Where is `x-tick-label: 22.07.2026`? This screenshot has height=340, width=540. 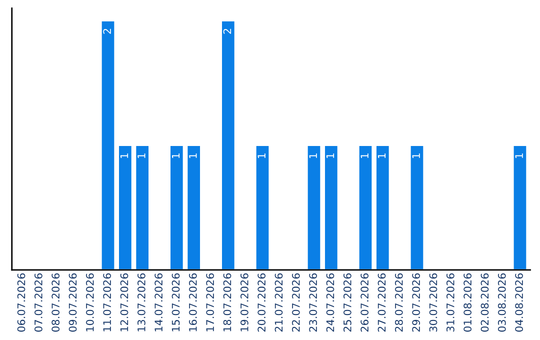 x-tick-label: 22.07.2026 is located at coordinates (296, 302).